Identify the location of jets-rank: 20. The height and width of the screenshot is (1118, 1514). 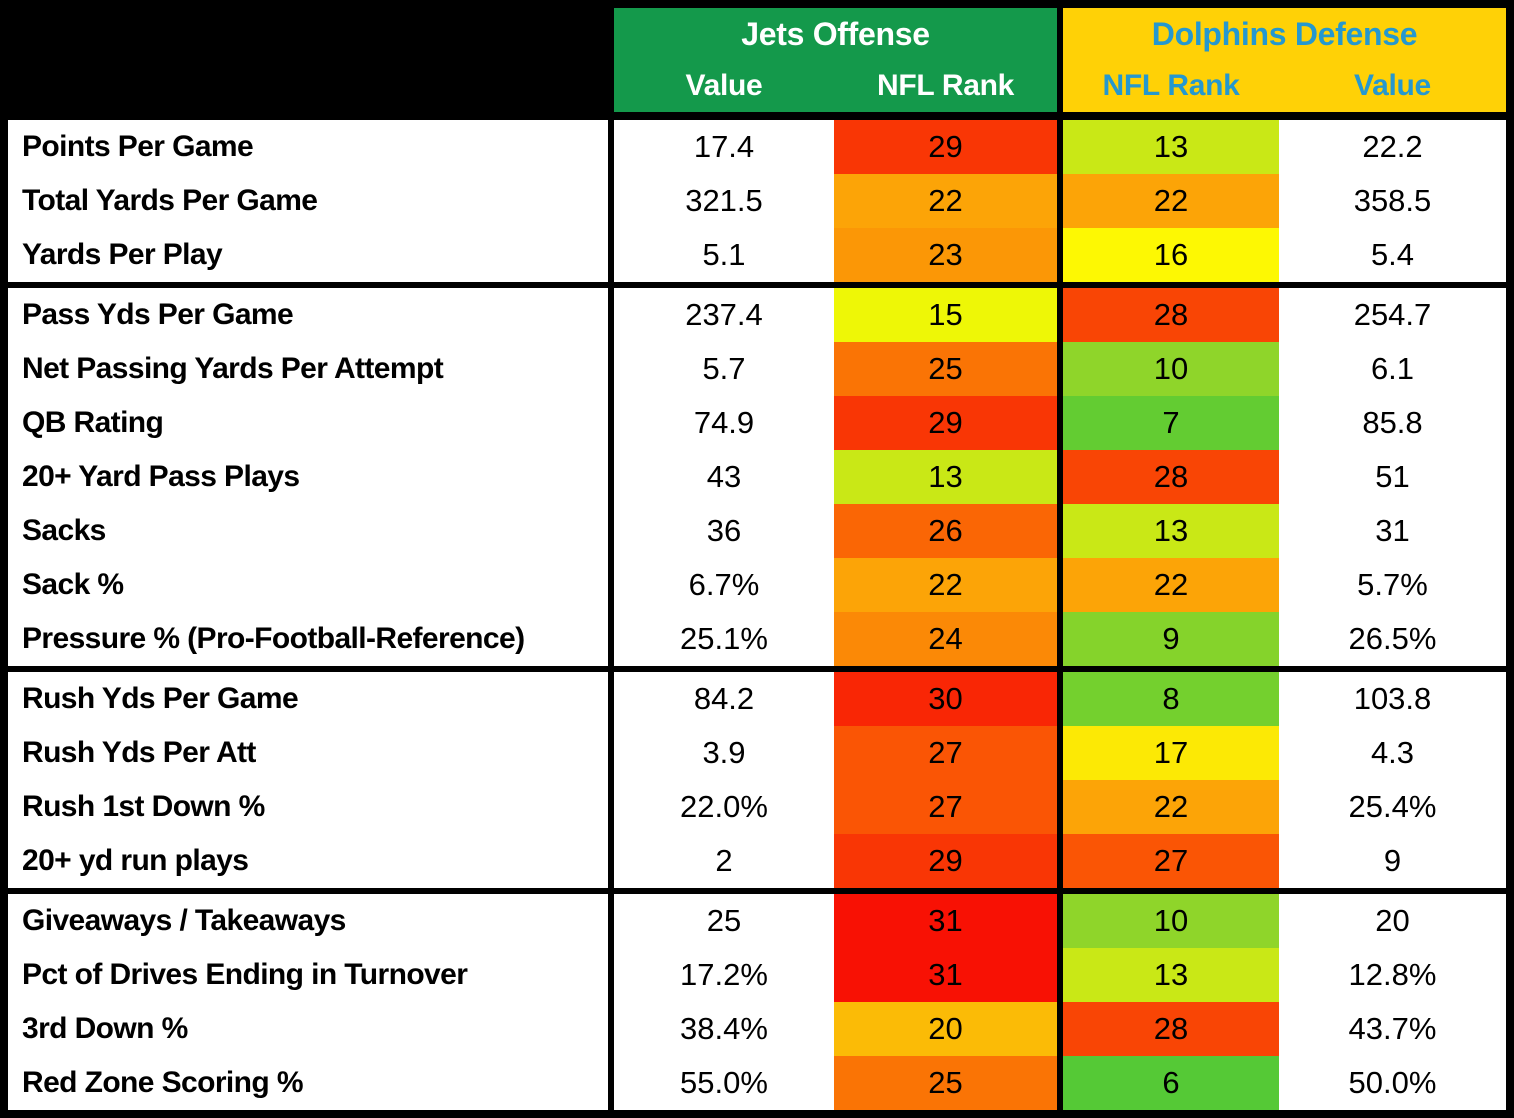
(945, 1029).